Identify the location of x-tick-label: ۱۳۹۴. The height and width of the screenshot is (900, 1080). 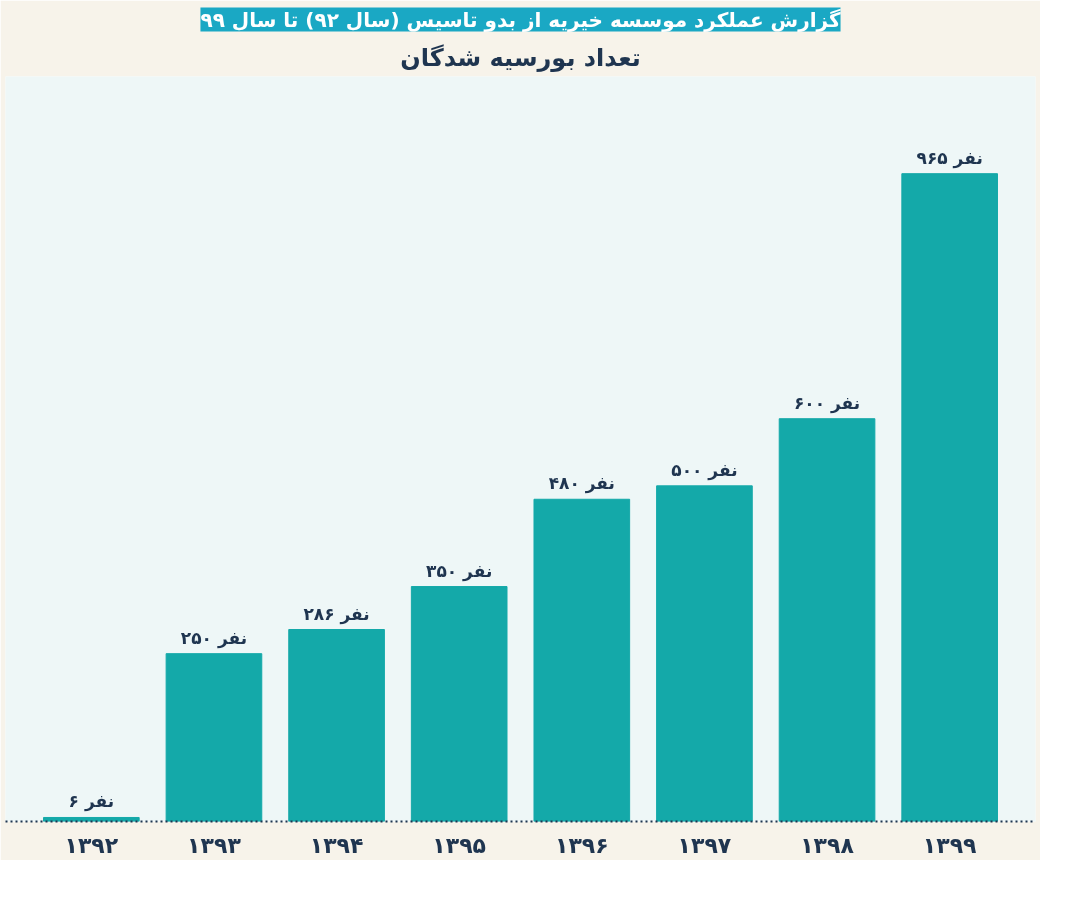
(336, 845).